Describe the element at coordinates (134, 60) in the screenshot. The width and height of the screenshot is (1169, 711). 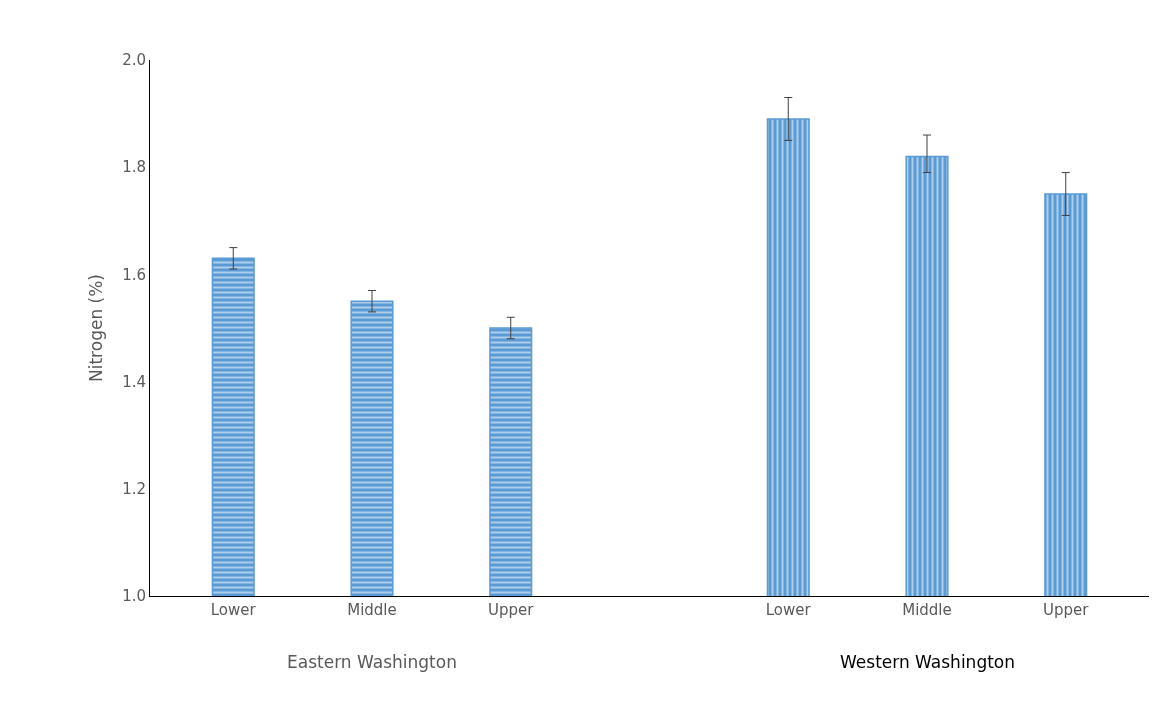
I see `y-tick-label: 2.0` at that location.